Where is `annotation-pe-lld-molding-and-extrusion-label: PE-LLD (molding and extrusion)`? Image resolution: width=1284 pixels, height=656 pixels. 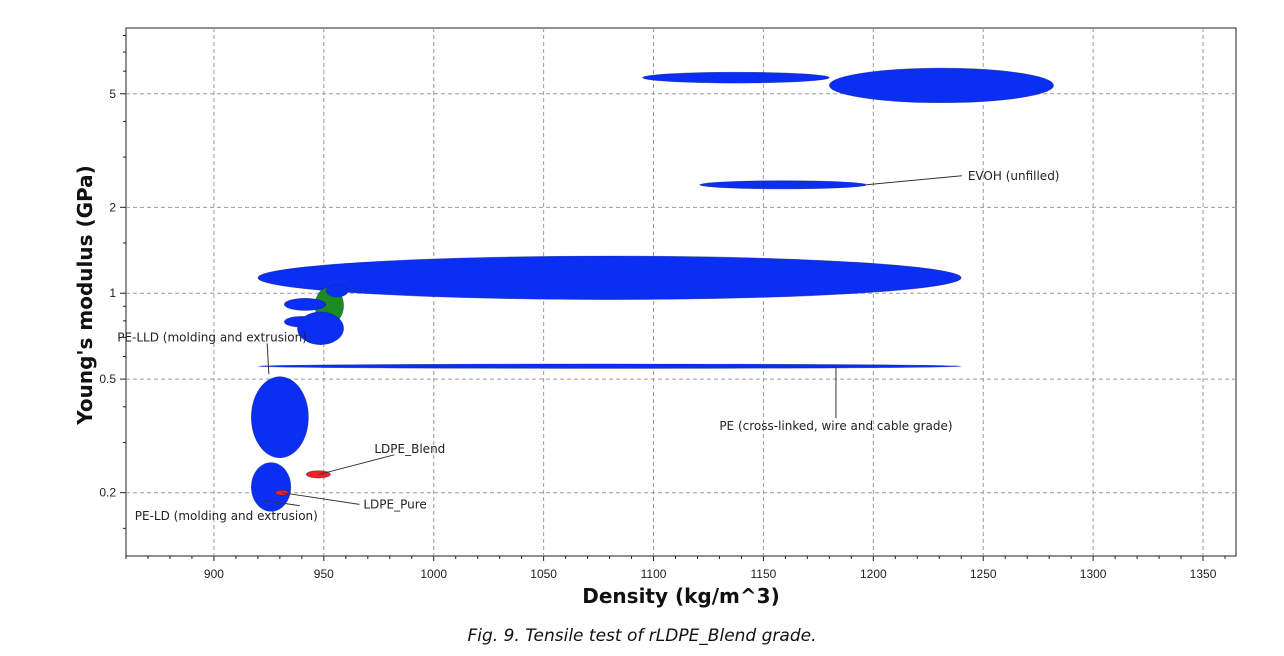
annotation-pe-lld-molding-and-extrusion-label: PE-LLD (molding and extrusion) is located at coordinates (212, 337).